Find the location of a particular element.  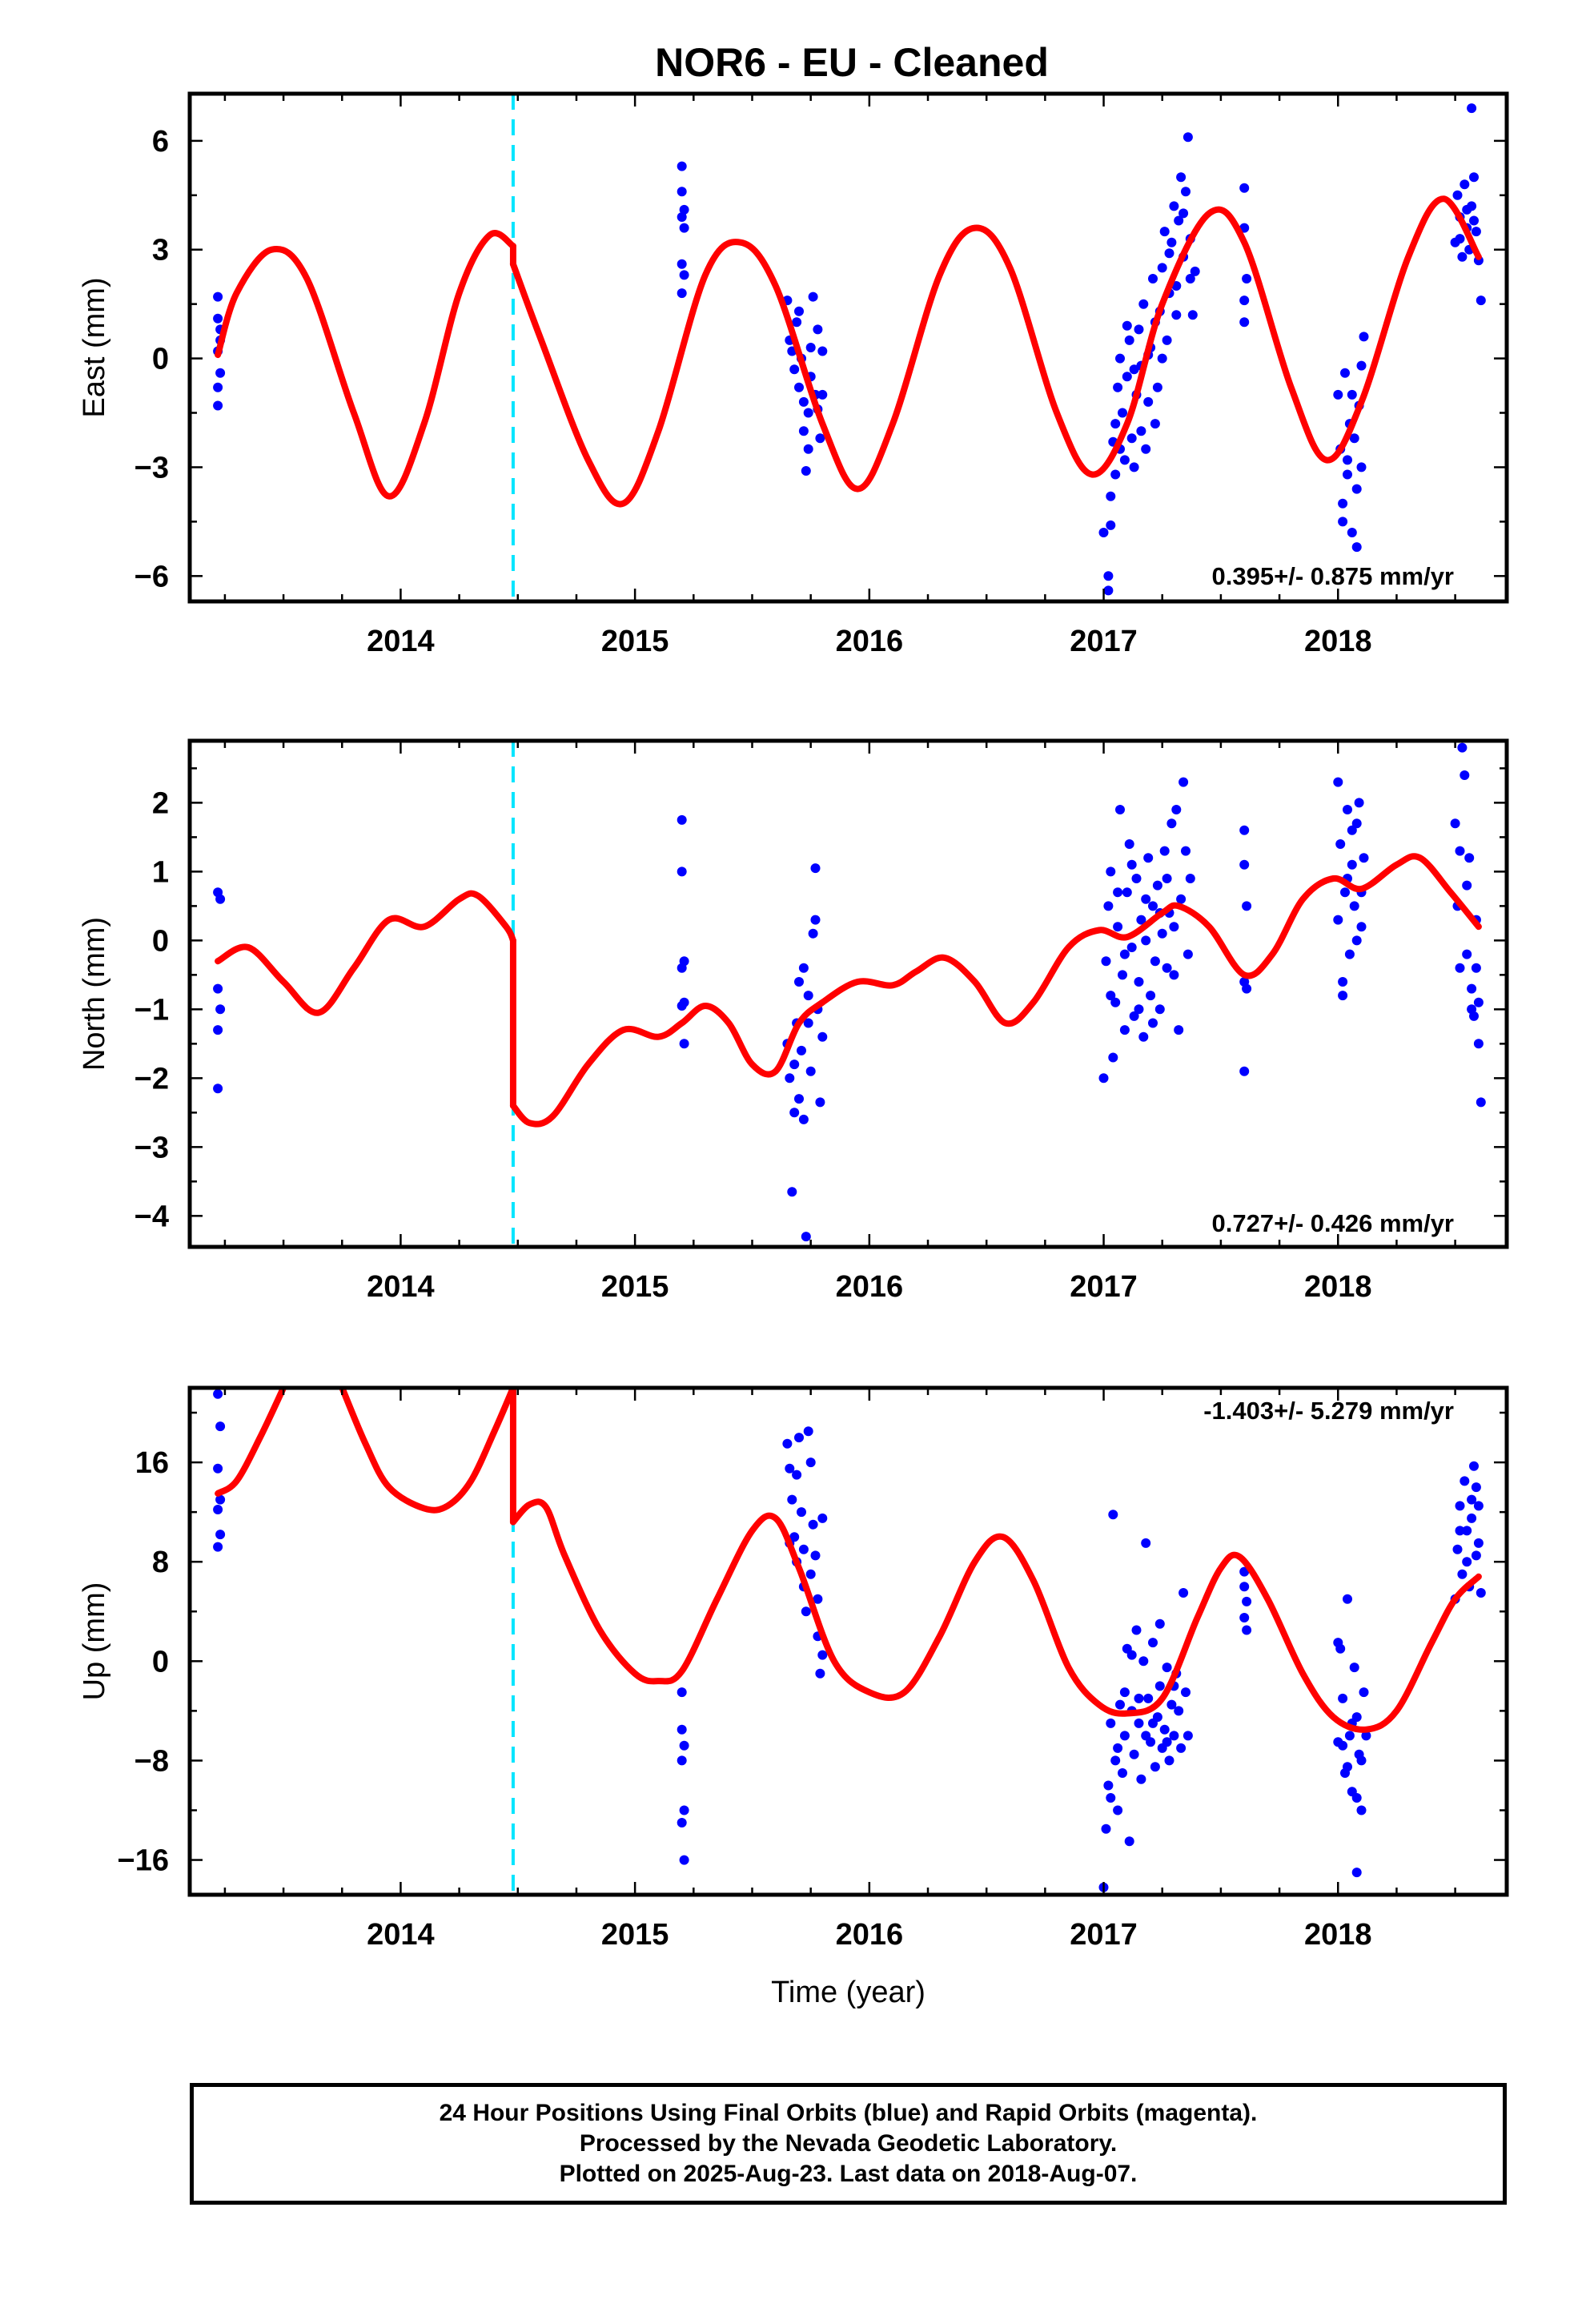

east-y-tick-label: 6 is located at coordinates (161, 142).